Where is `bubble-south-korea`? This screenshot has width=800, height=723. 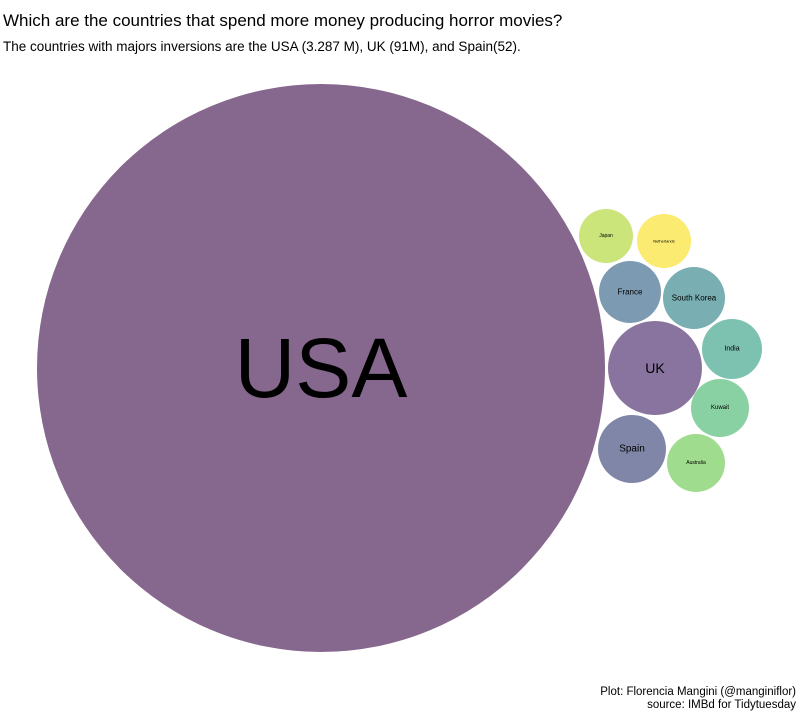
bubble-south-korea is located at coordinates (694, 298).